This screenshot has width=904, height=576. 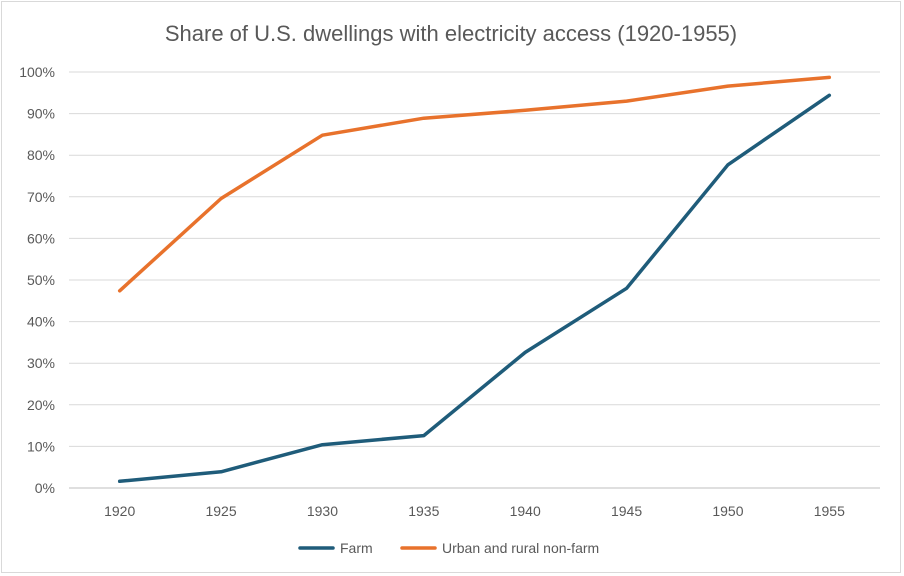 I want to click on y-tick-label: 10%, so click(x=41, y=446).